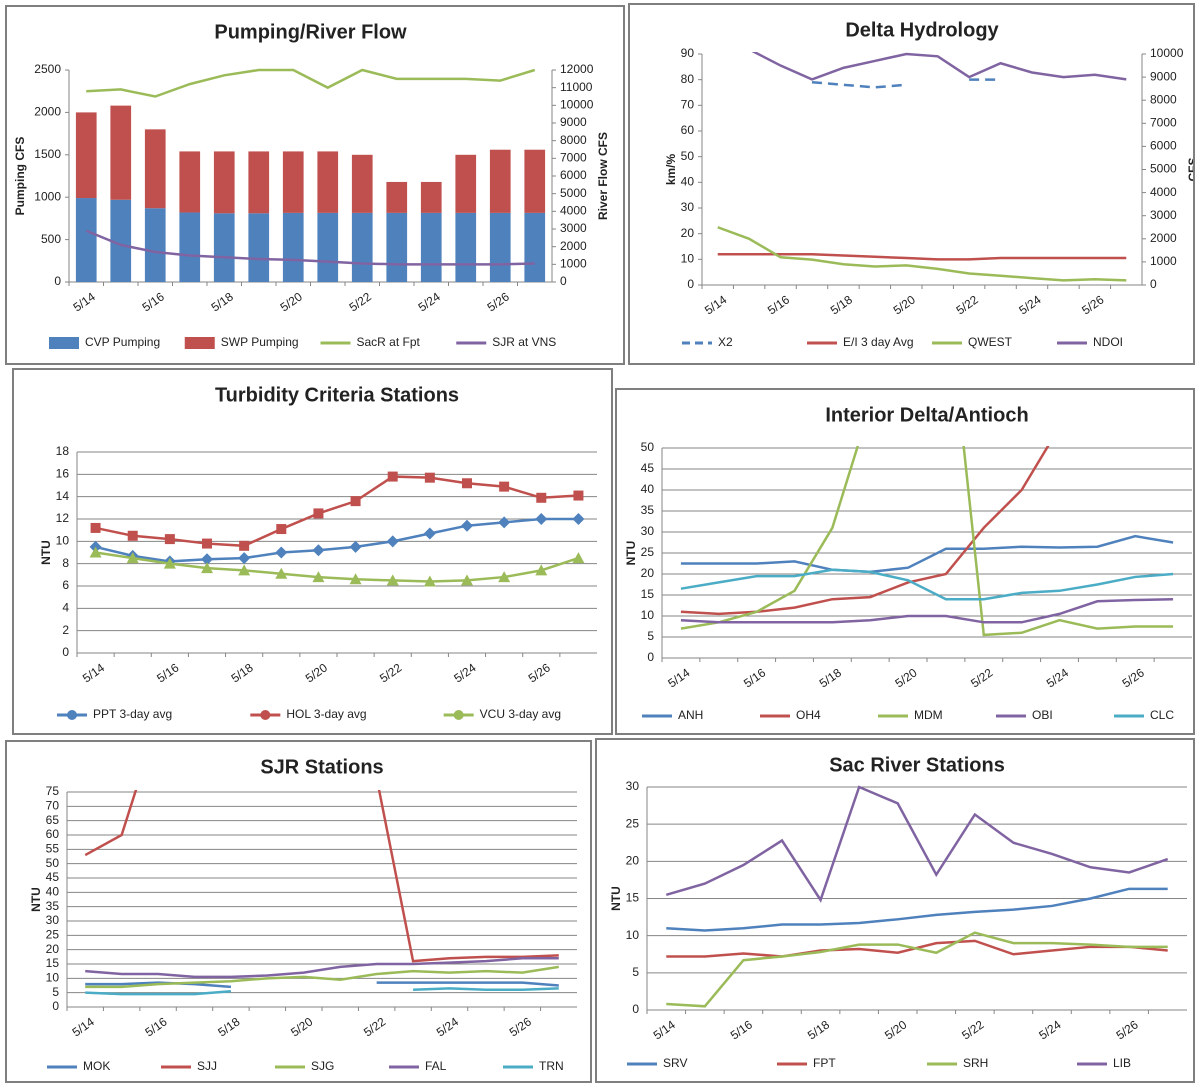  I want to click on y2-tick-label: 4000, so click(1163, 192).